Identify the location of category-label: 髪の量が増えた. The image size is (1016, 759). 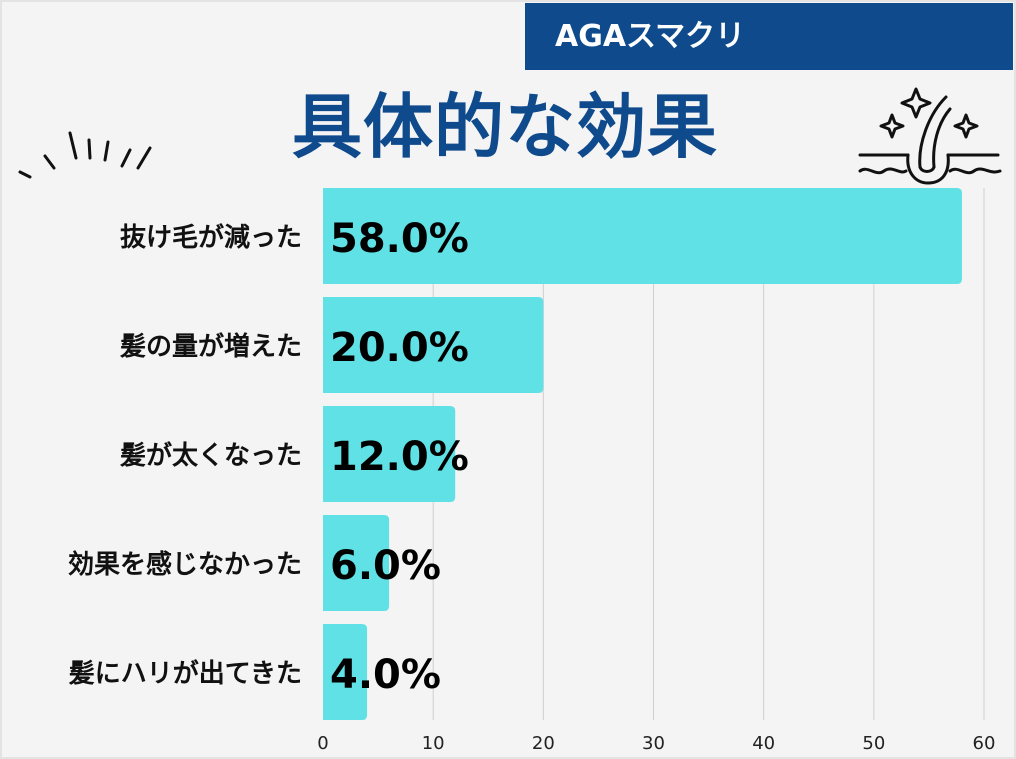
(210, 346).